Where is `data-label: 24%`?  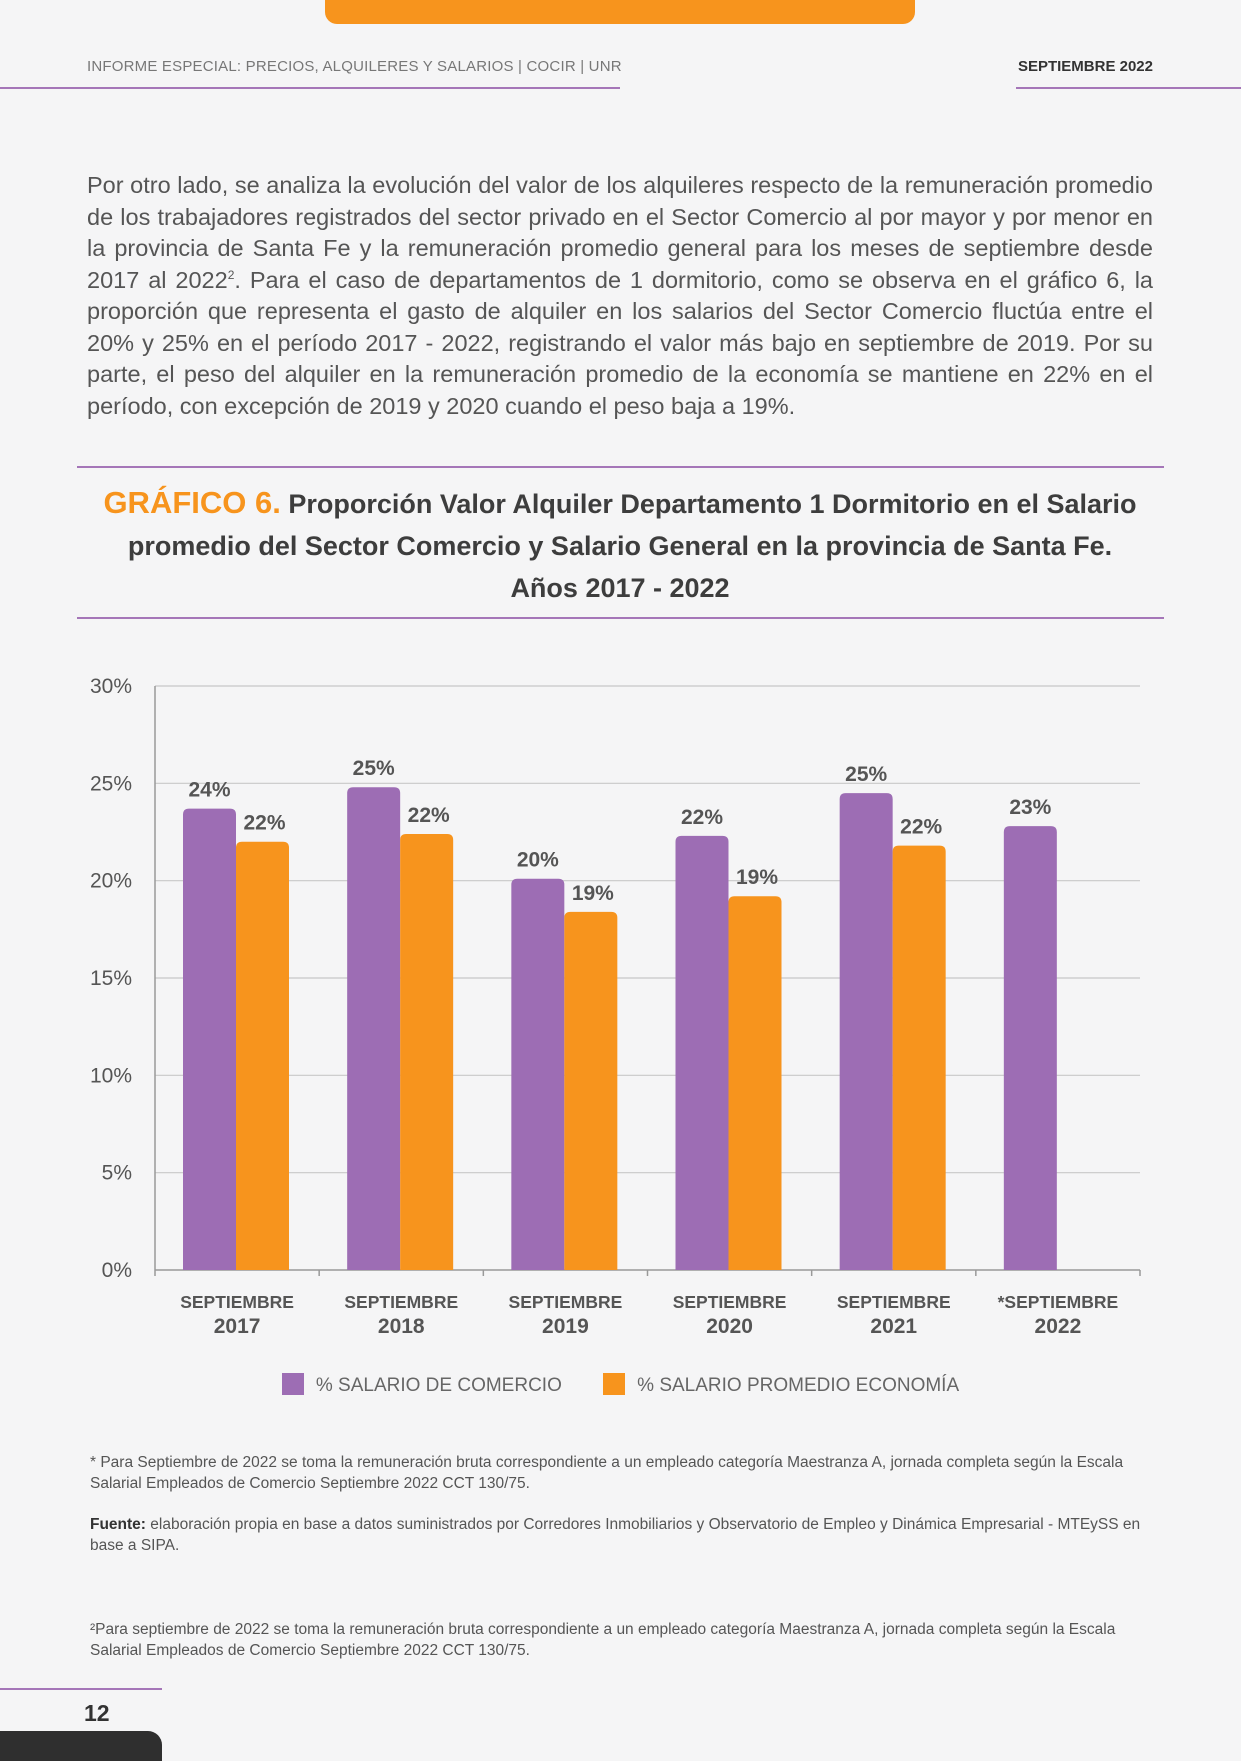
data-label: 24% is located at coordinates (209, 790).